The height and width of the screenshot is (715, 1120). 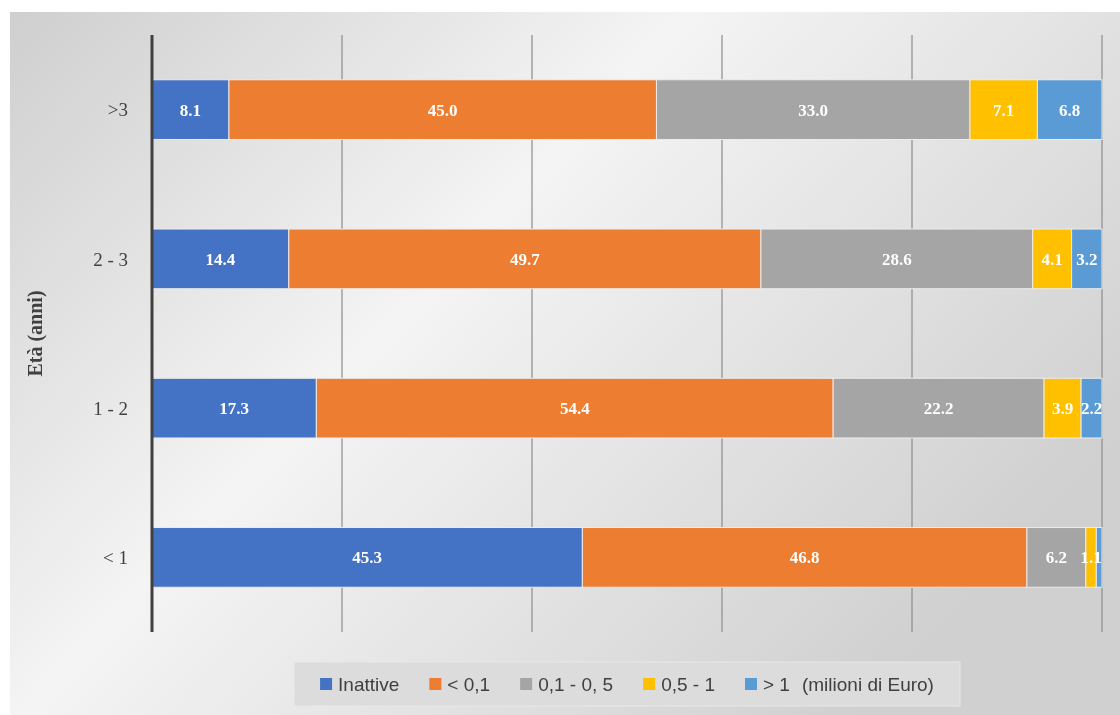 I want to click on legend-label: 0,1 - 0, 5, so click(x=576, y=684).